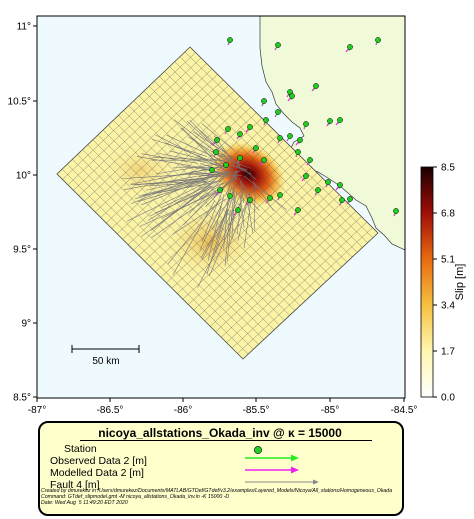  Describe the element at coordinates (256, 410) in the screenshot. I see `lon-tick-label: -85.5°` at that location.